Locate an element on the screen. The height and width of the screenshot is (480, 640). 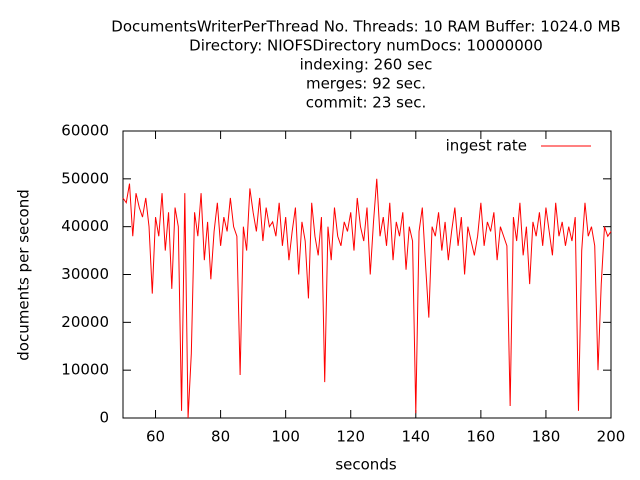
x-tick-label: 60 is located at coordinates (155, 437).